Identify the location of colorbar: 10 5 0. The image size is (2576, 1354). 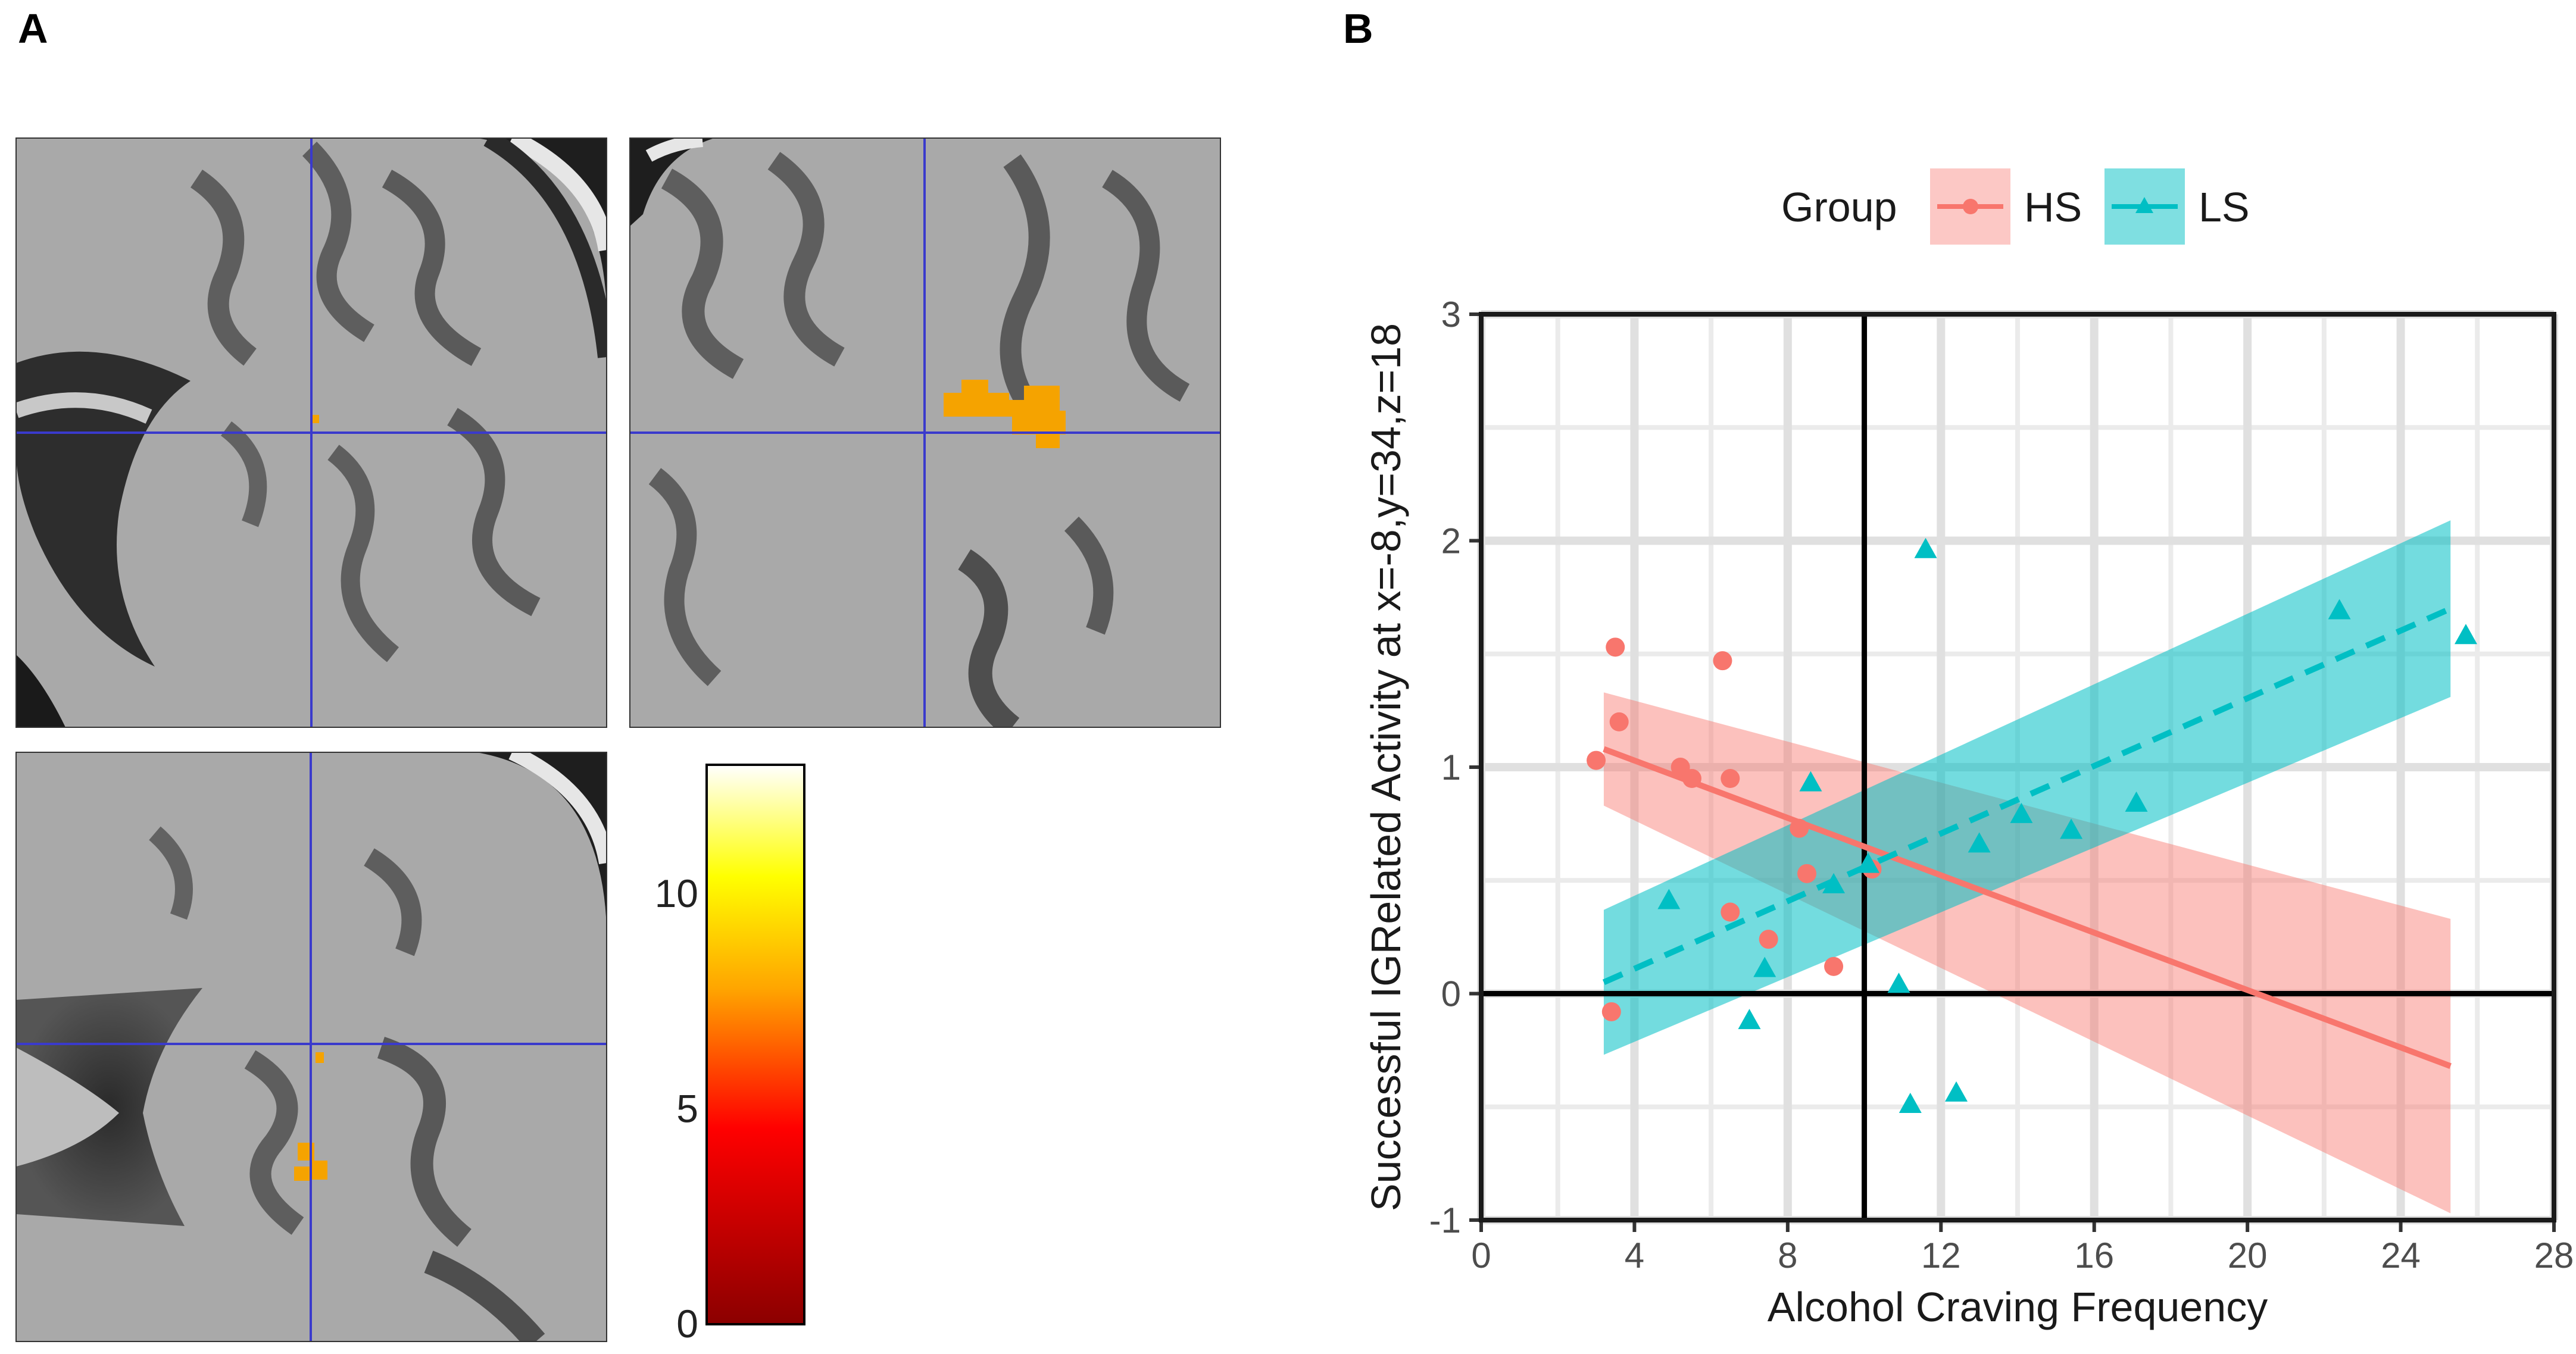
(730, 1055).